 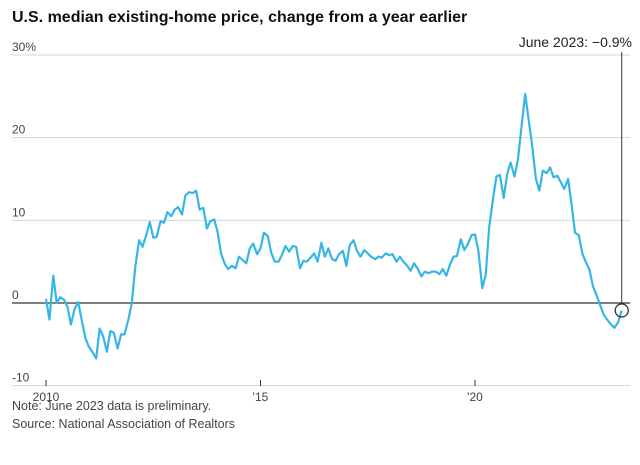 What do you see at coordinates (621, 310) in the screenshot?
I see `highlight-point` at bounding box center [621, 310].